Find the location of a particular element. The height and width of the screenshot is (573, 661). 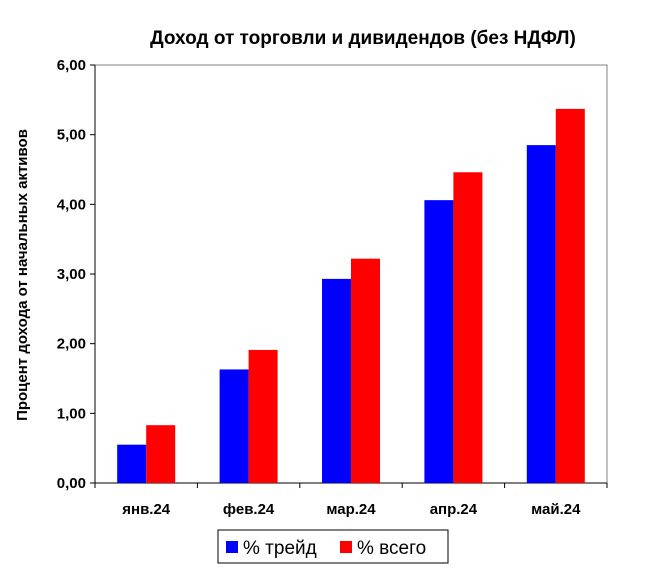

legend-box is located at coordinates (333, 546).